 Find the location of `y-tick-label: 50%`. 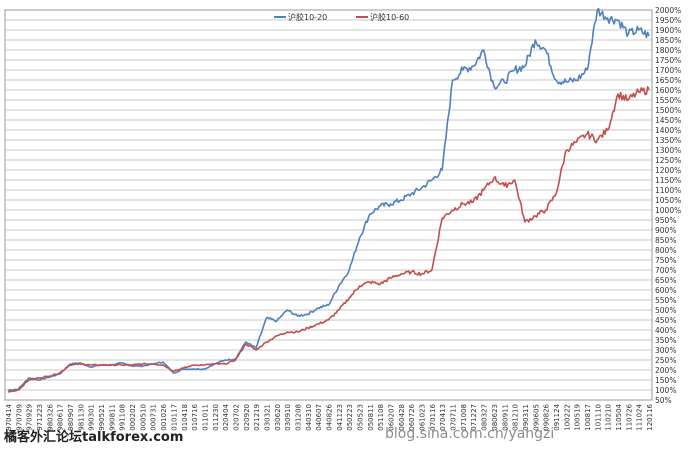

y-tick-label: 50% is located at coordinates (663, 400).